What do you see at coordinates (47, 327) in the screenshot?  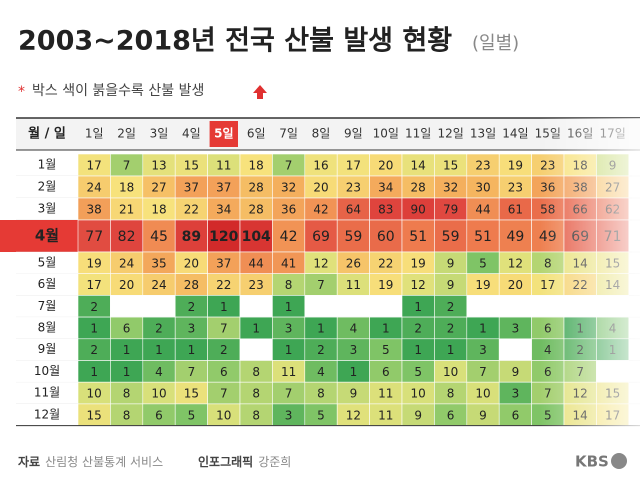 I see `row-label: 8월` at bounding box center [47, 327].